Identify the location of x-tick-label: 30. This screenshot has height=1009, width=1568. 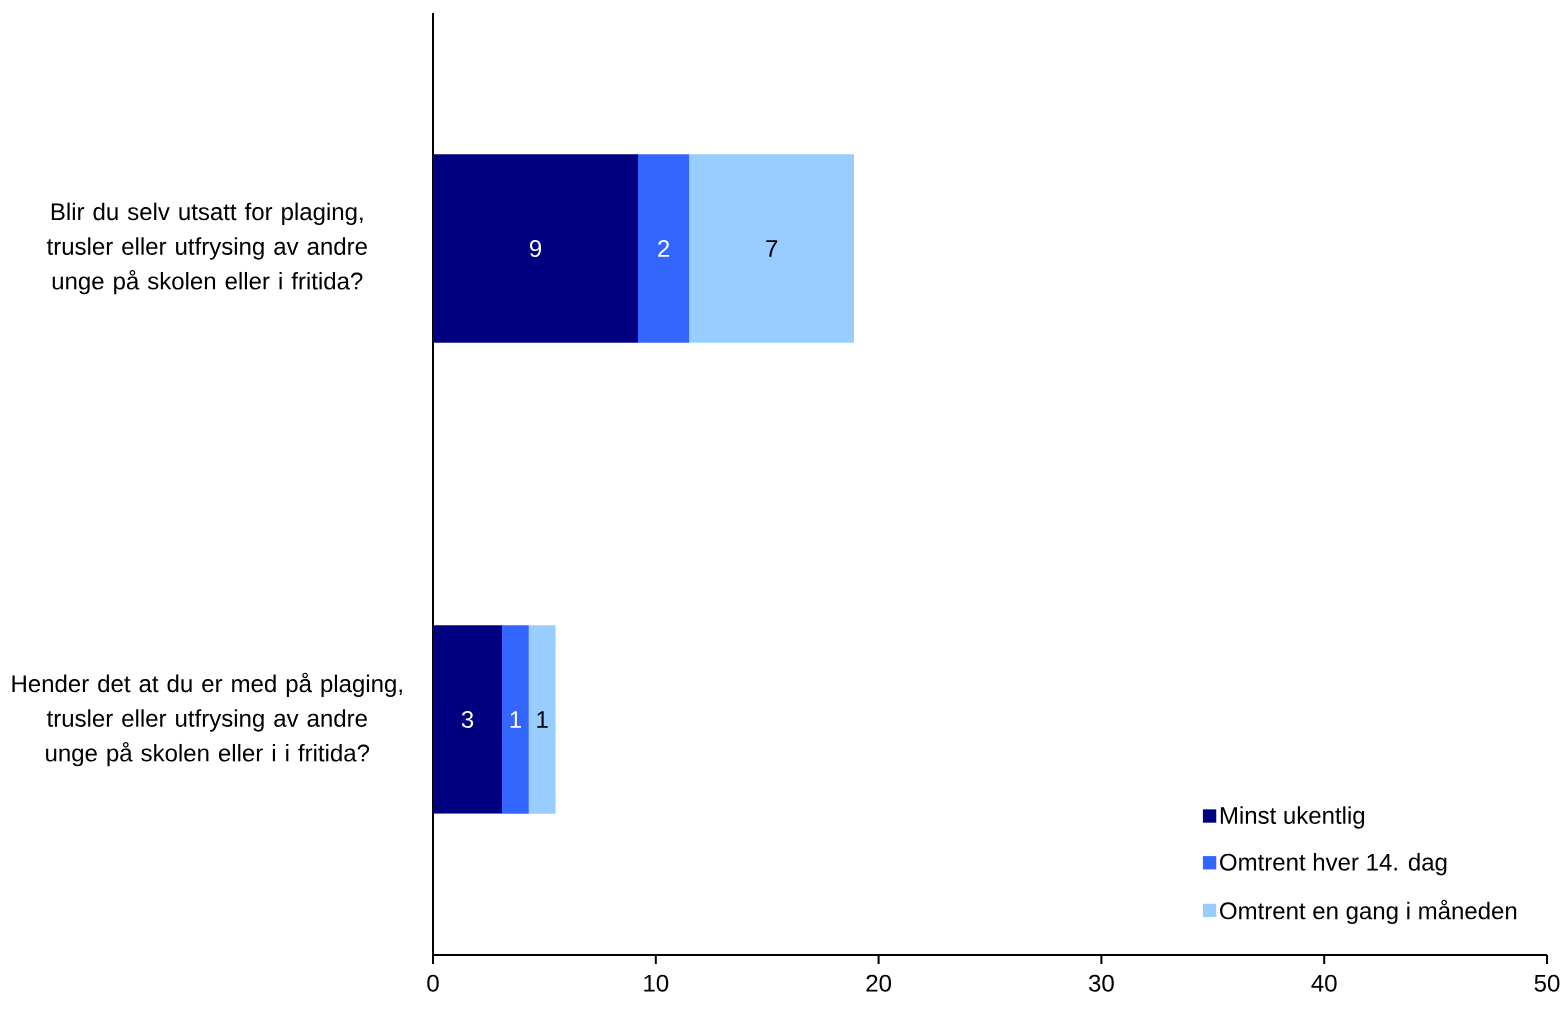
(1101, 983).